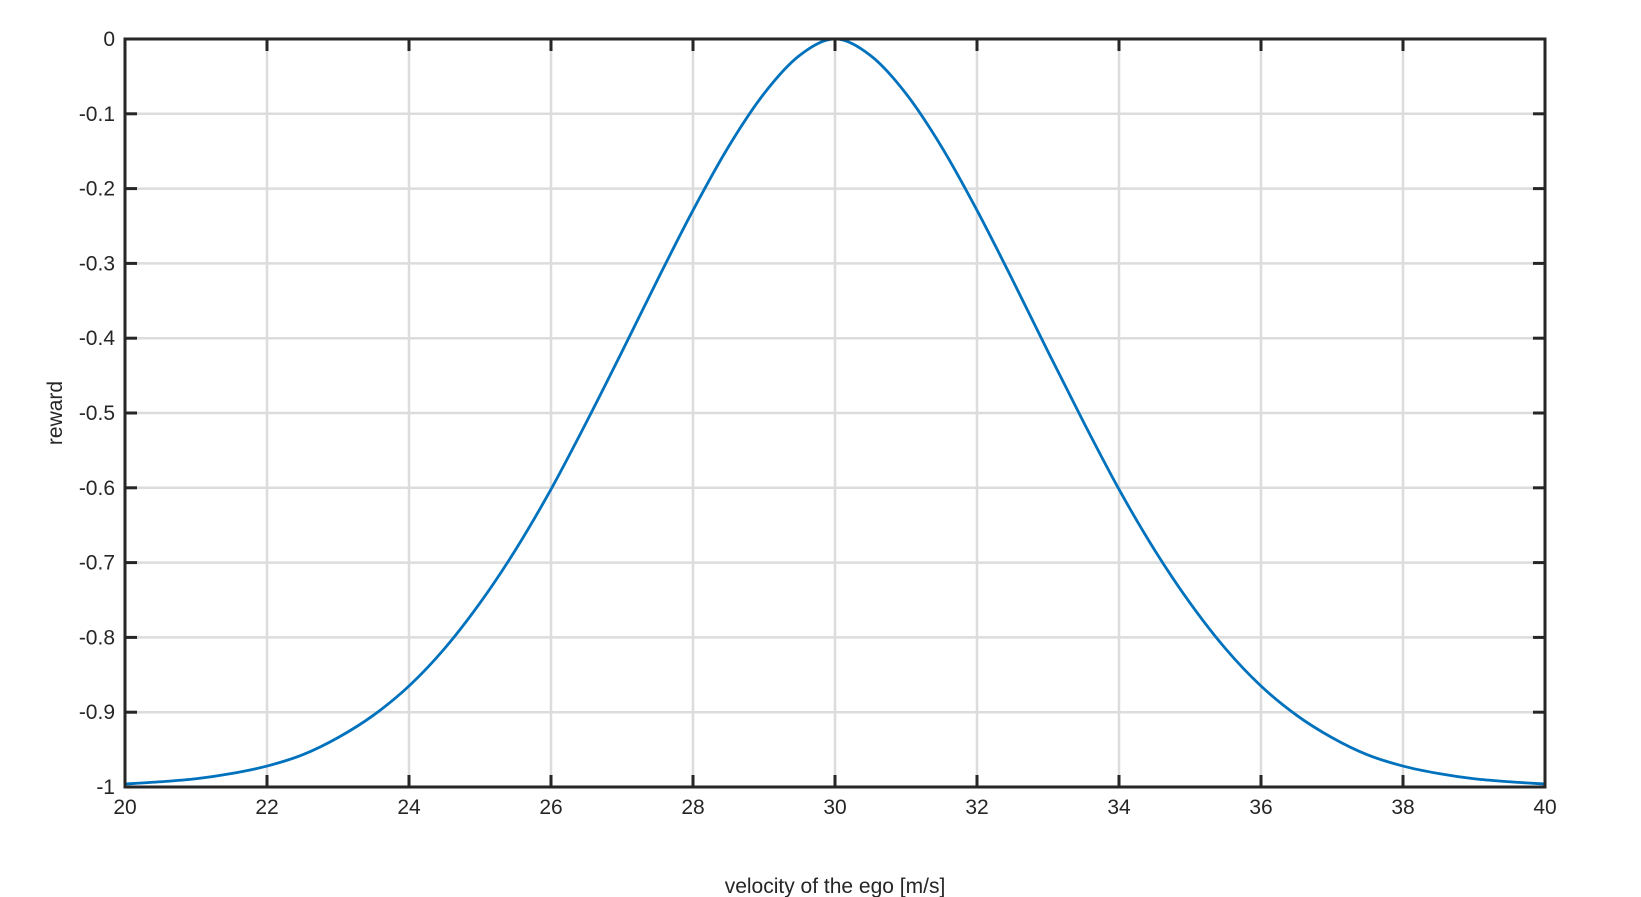 The width and height of the screenshot is (1641, 897). Describe the element at coordinates (55, 413) in the screenshot. I see `y-axis-label: reward` at that location.